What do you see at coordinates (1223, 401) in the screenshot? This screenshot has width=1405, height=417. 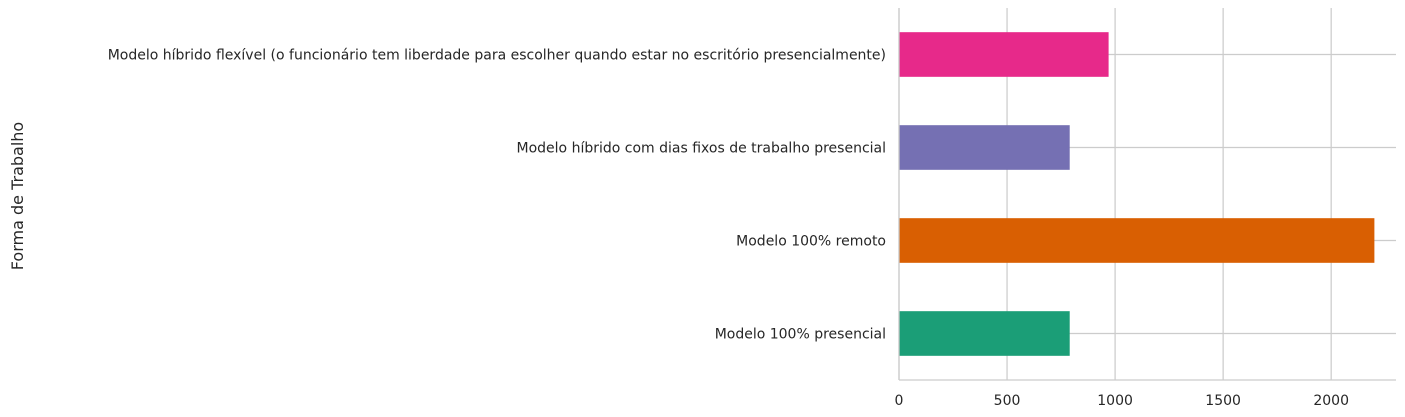 I see `x-tick-label: 1500` at bounding box center [1223, 401].